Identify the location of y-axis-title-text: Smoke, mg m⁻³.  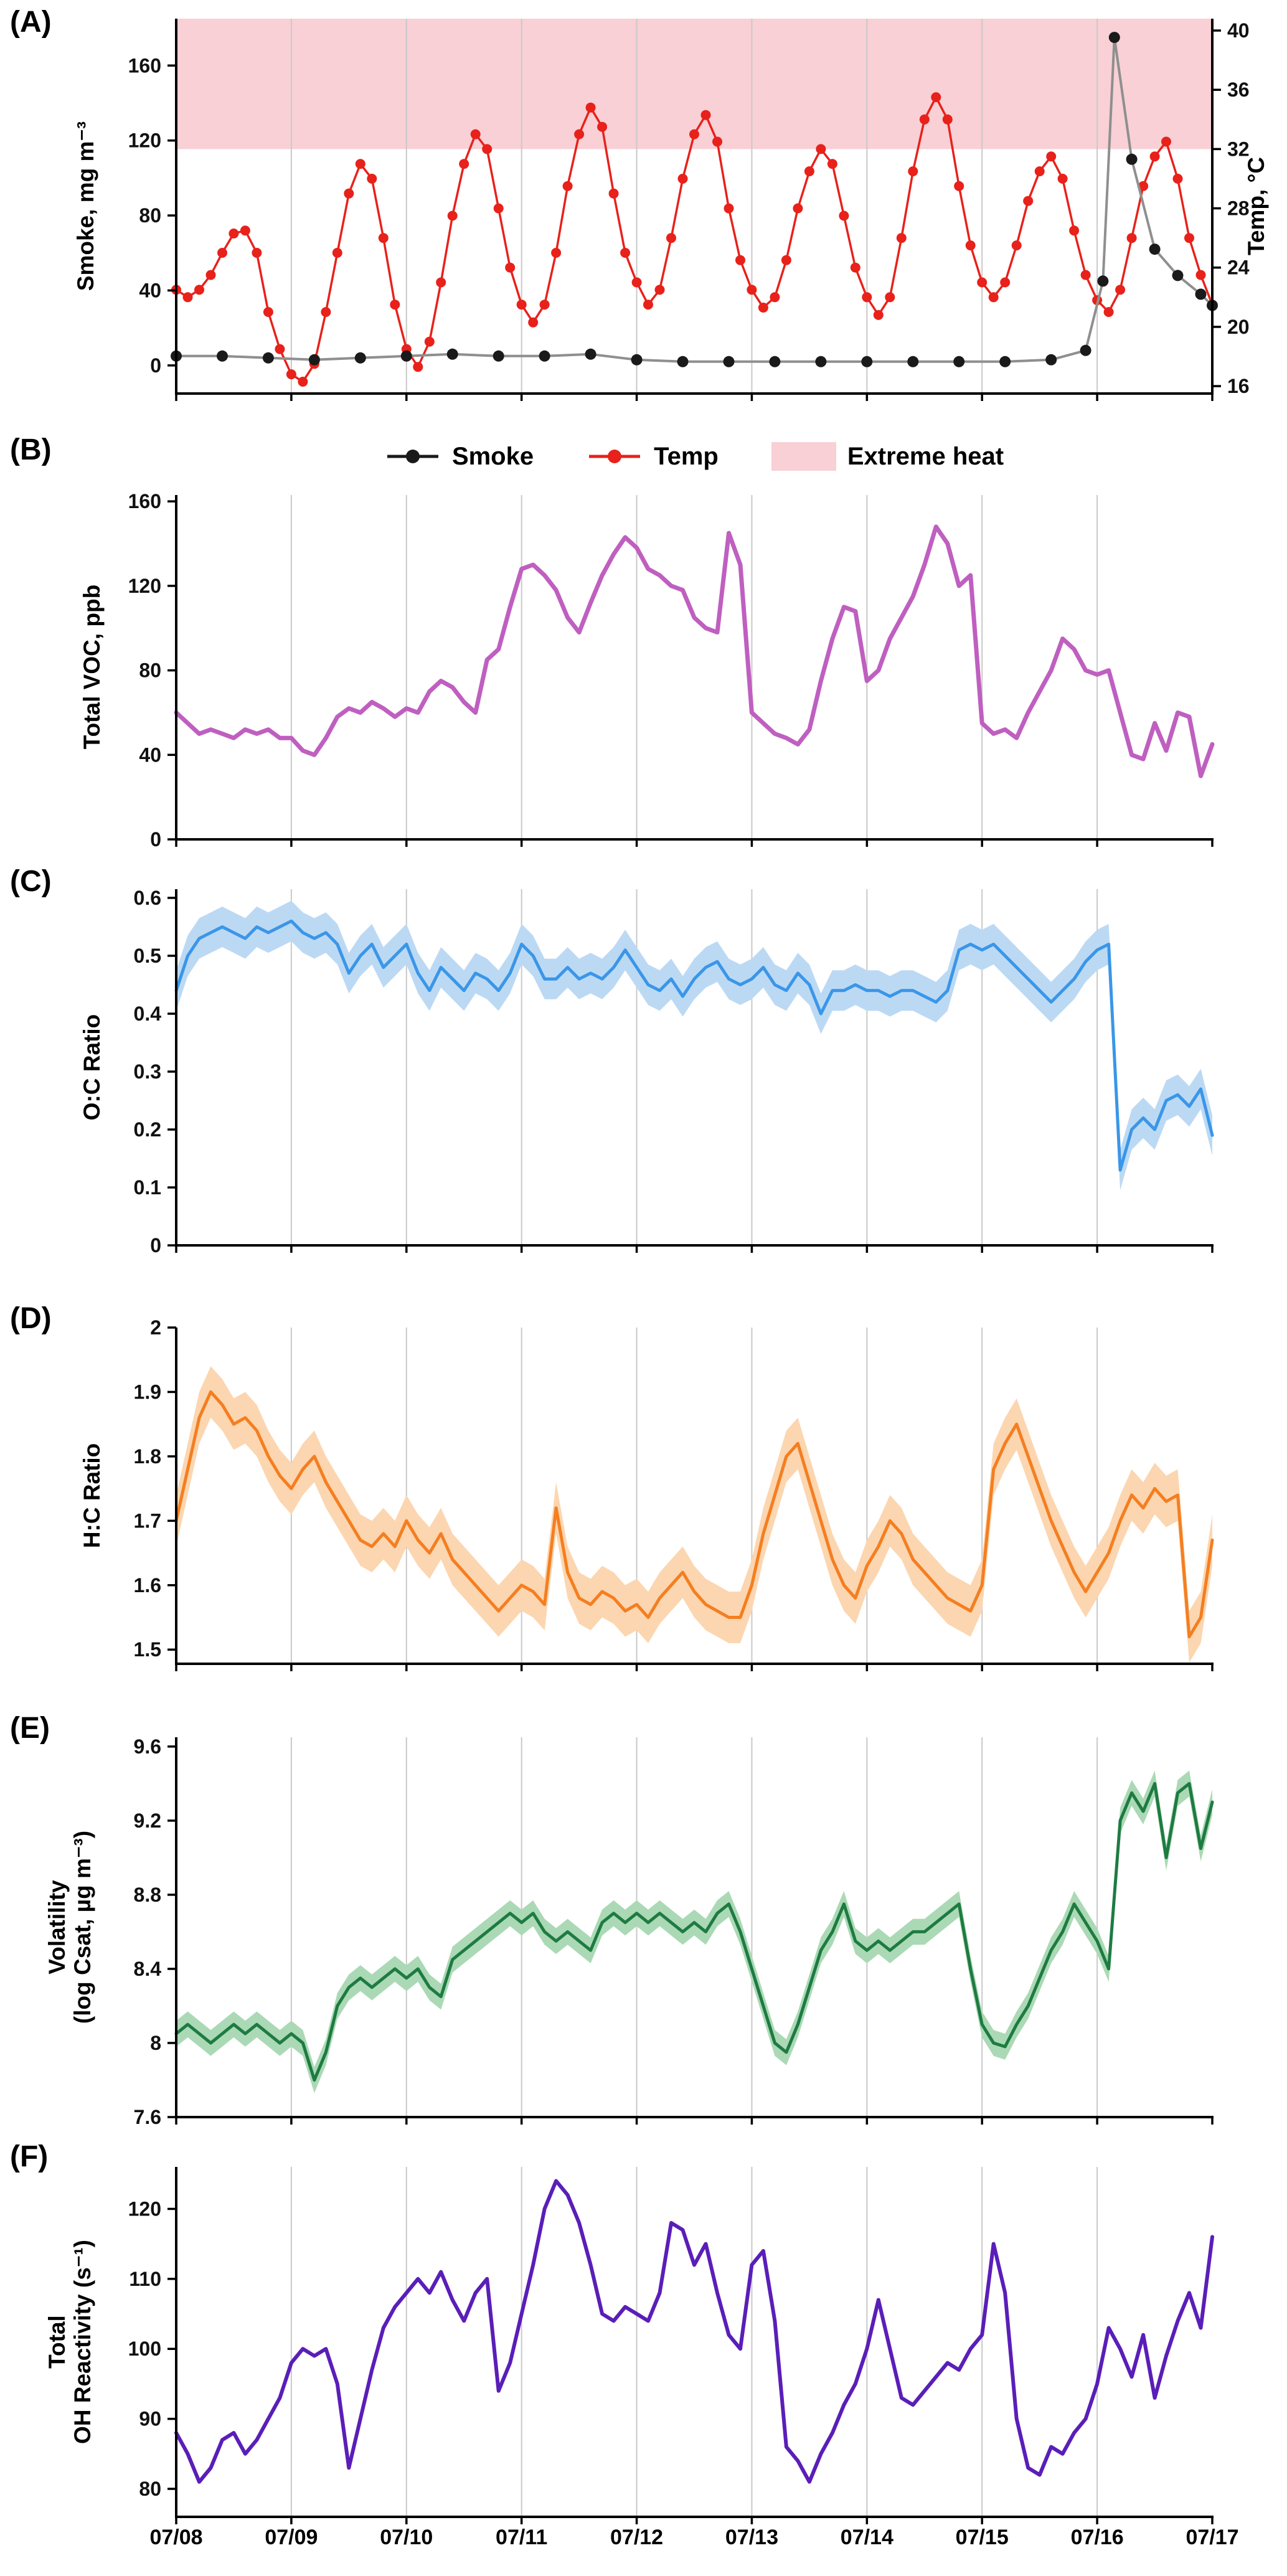
(86, 206).